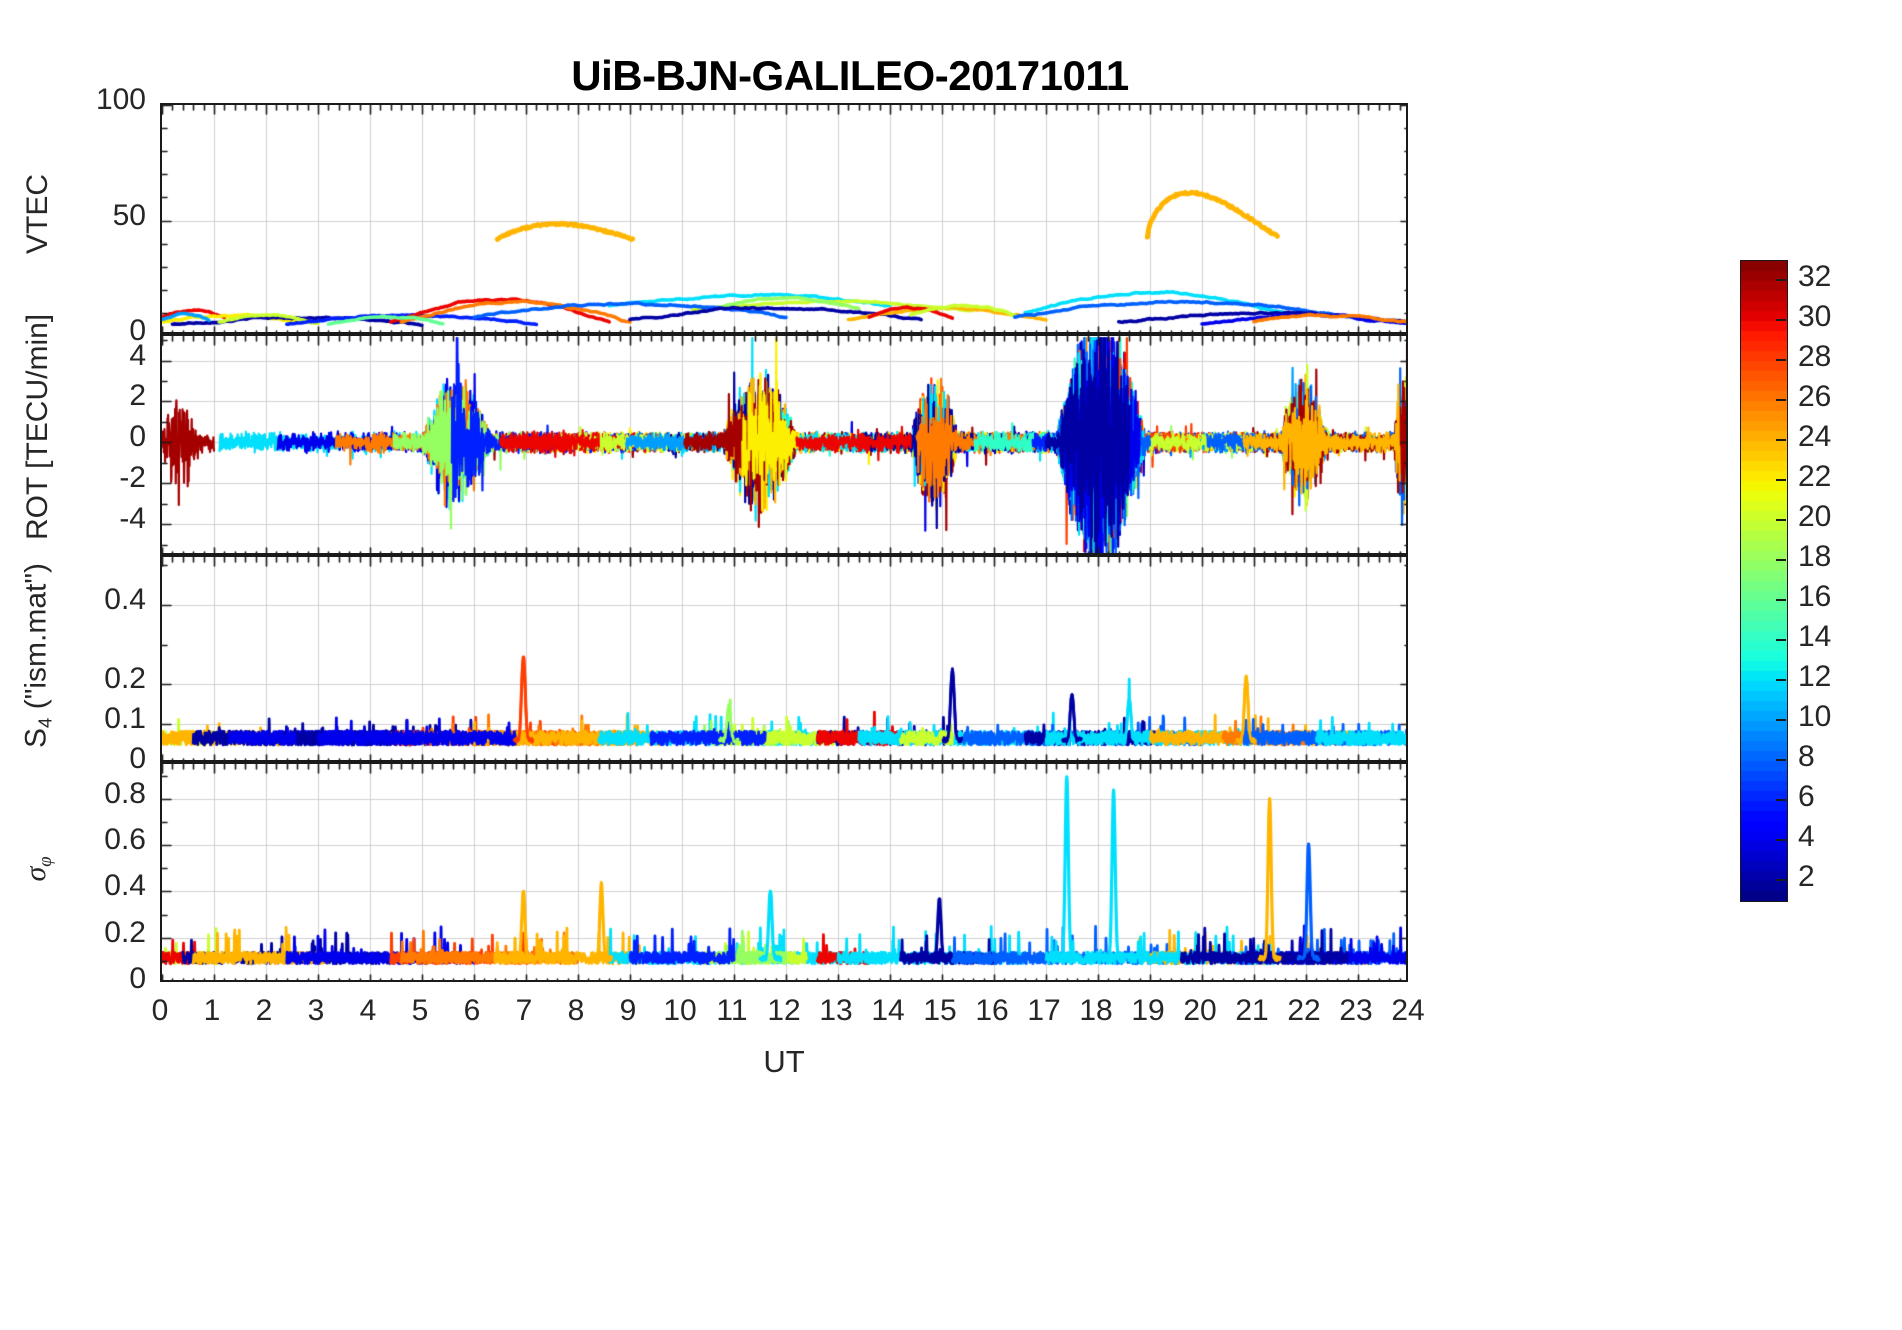 The image size is (1902, 1330). I want to click on x-tick-label: 17, so click(1044, 1010).